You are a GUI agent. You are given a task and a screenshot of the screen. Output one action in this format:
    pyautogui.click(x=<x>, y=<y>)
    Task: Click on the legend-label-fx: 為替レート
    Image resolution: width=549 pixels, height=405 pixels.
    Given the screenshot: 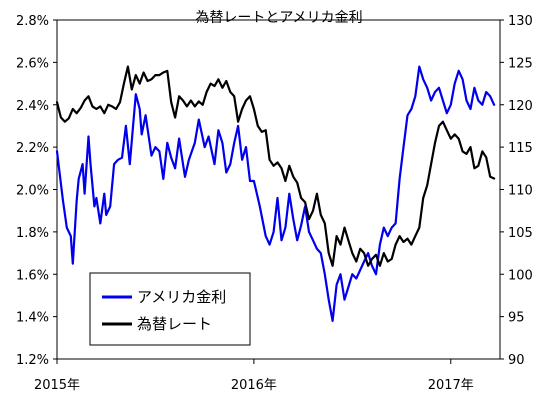 What is the action you would take?
    pyautogui.click(x=174, y=324)
    